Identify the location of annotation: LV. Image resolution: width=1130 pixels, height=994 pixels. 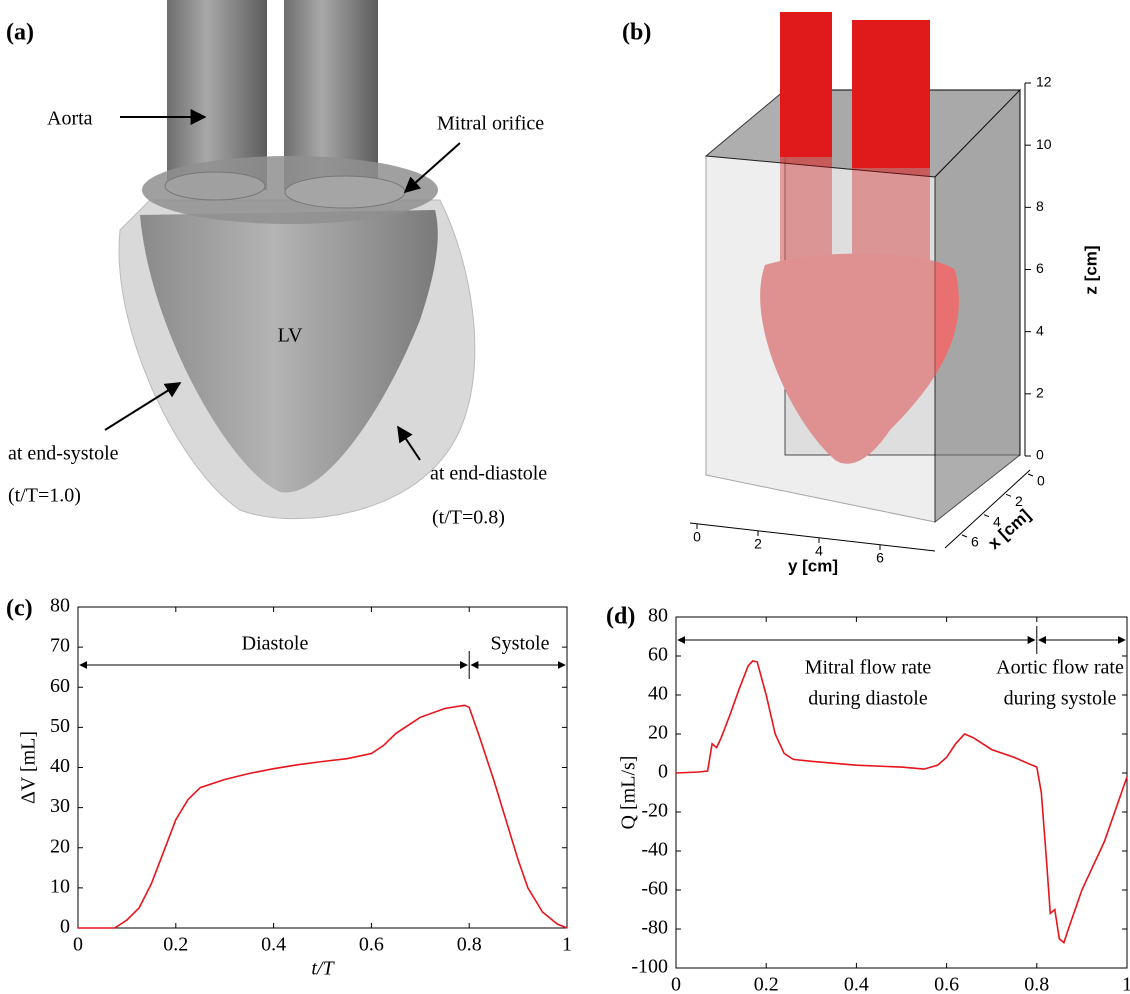
(290, 336).